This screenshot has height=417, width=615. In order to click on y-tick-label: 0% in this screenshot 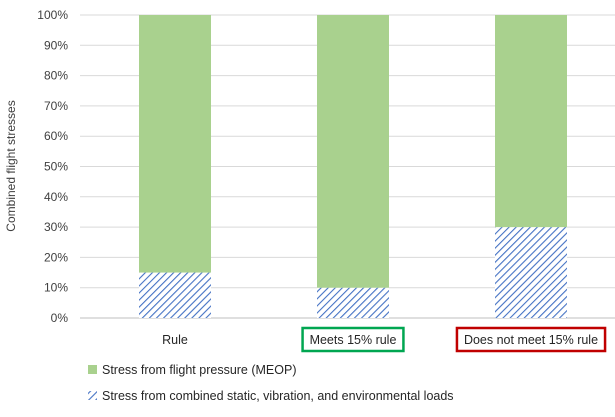, I will do `click(60, 318)`.